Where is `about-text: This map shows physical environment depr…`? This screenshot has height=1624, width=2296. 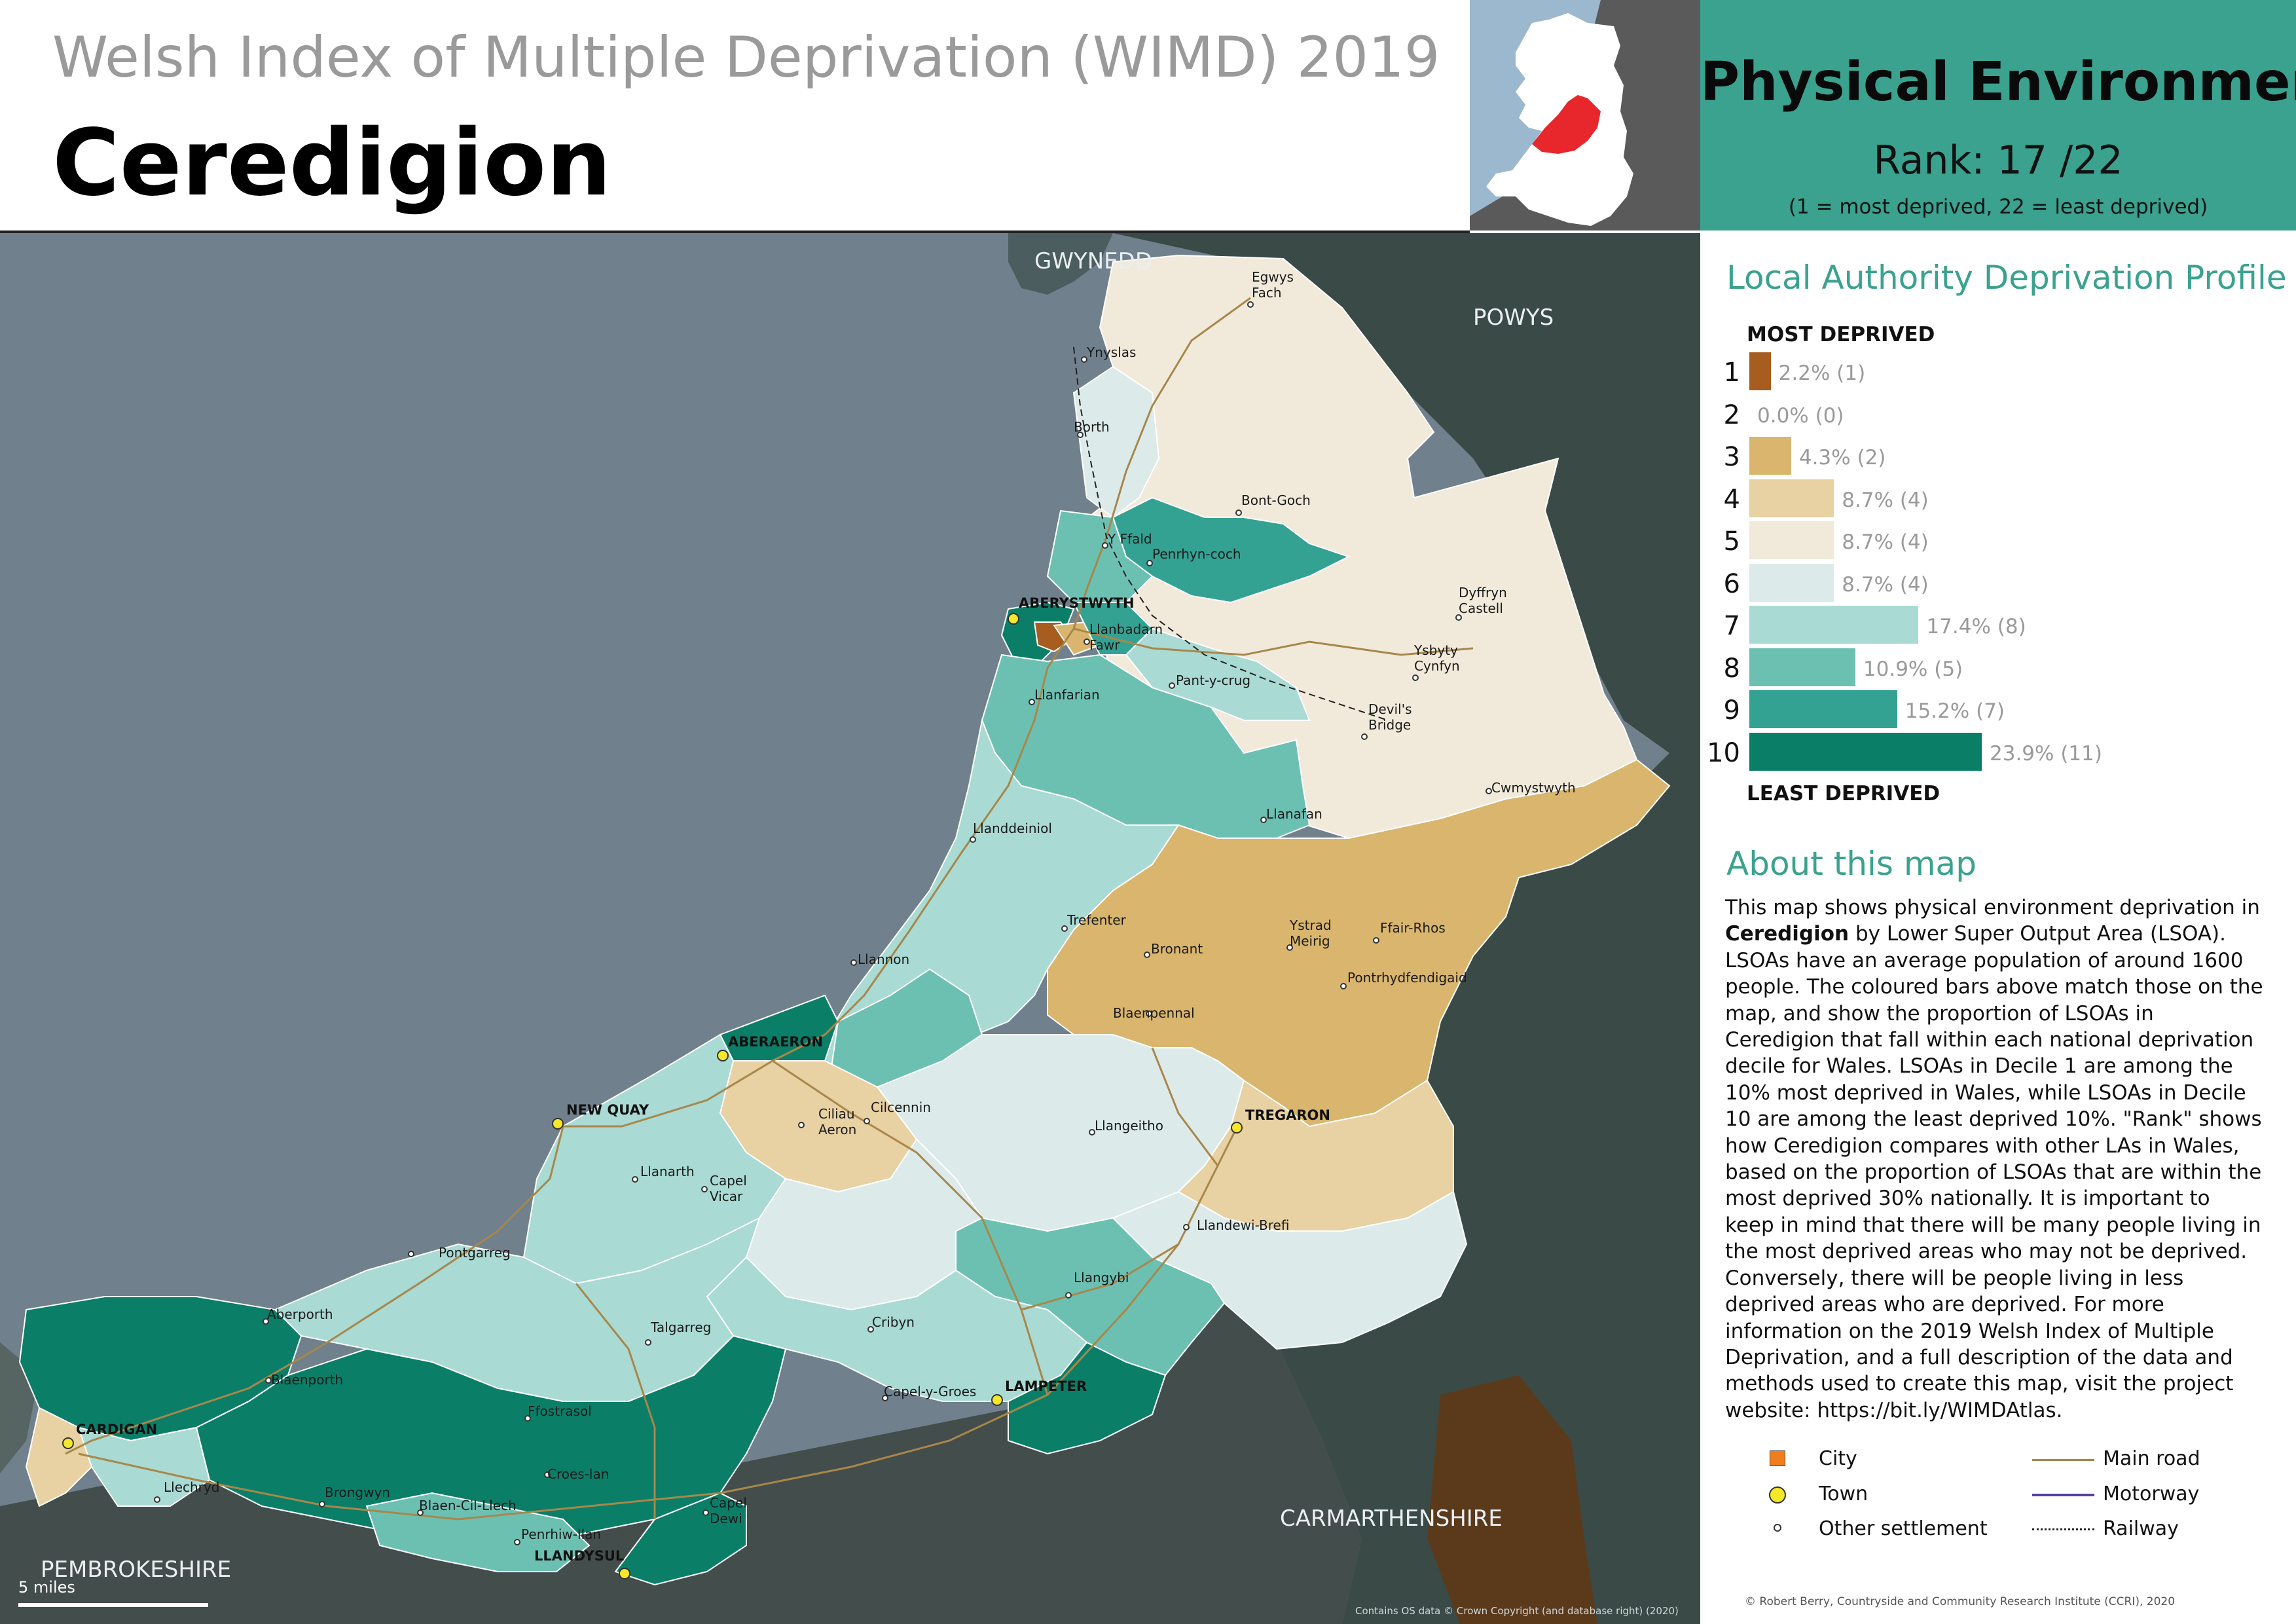
about-text: This map shows physical environment depr… is located at coordinates (1994, 1159).